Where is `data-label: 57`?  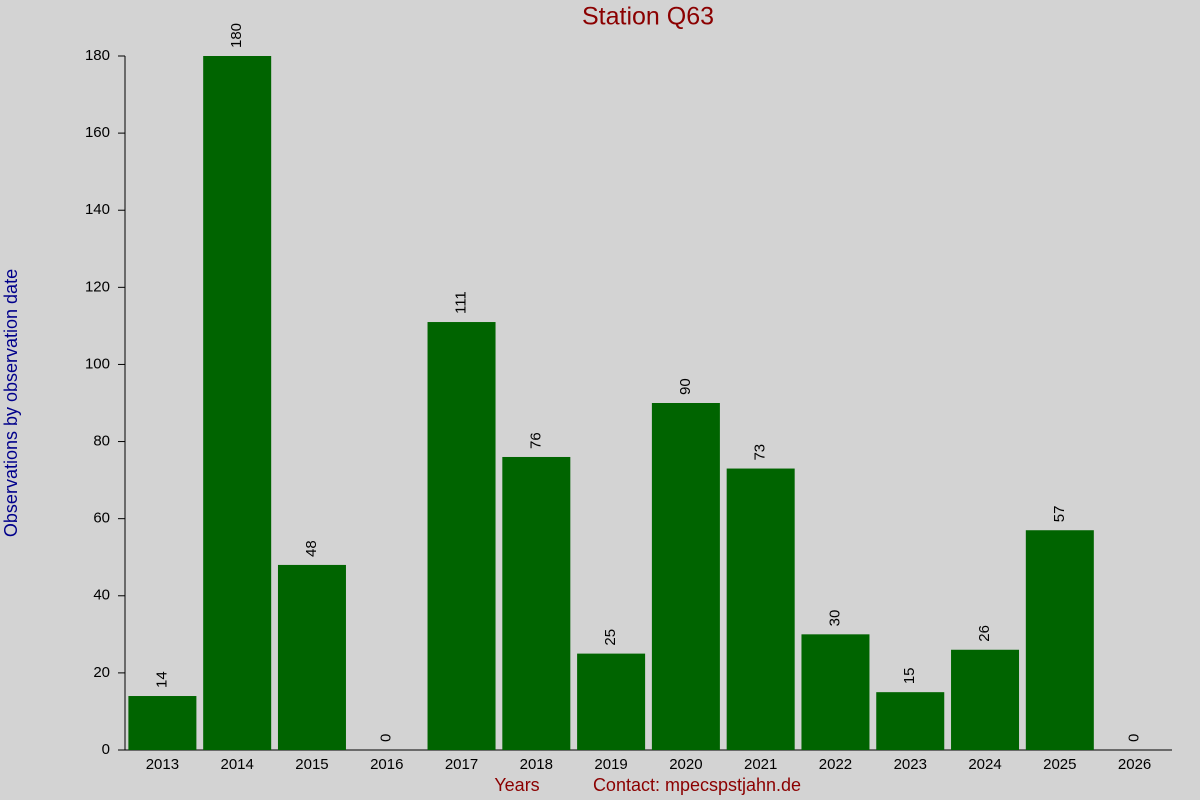 data-label: 57 is located at coordinates (1059, 514).